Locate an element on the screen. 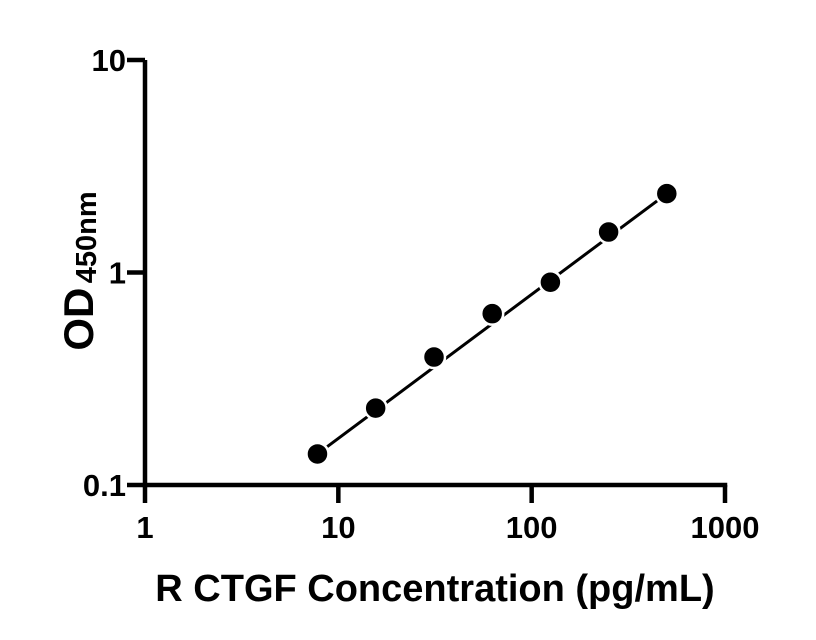  y-axis-title: OD 450nm is located at coordinates (79, 270).